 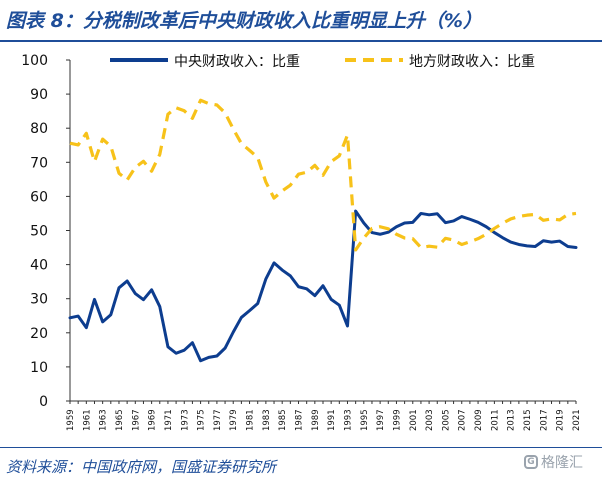 What do you see at coordinates (316, 420) in the screenshot?
I see `x-tick-label: 1989` at bounding box center [316, 420].